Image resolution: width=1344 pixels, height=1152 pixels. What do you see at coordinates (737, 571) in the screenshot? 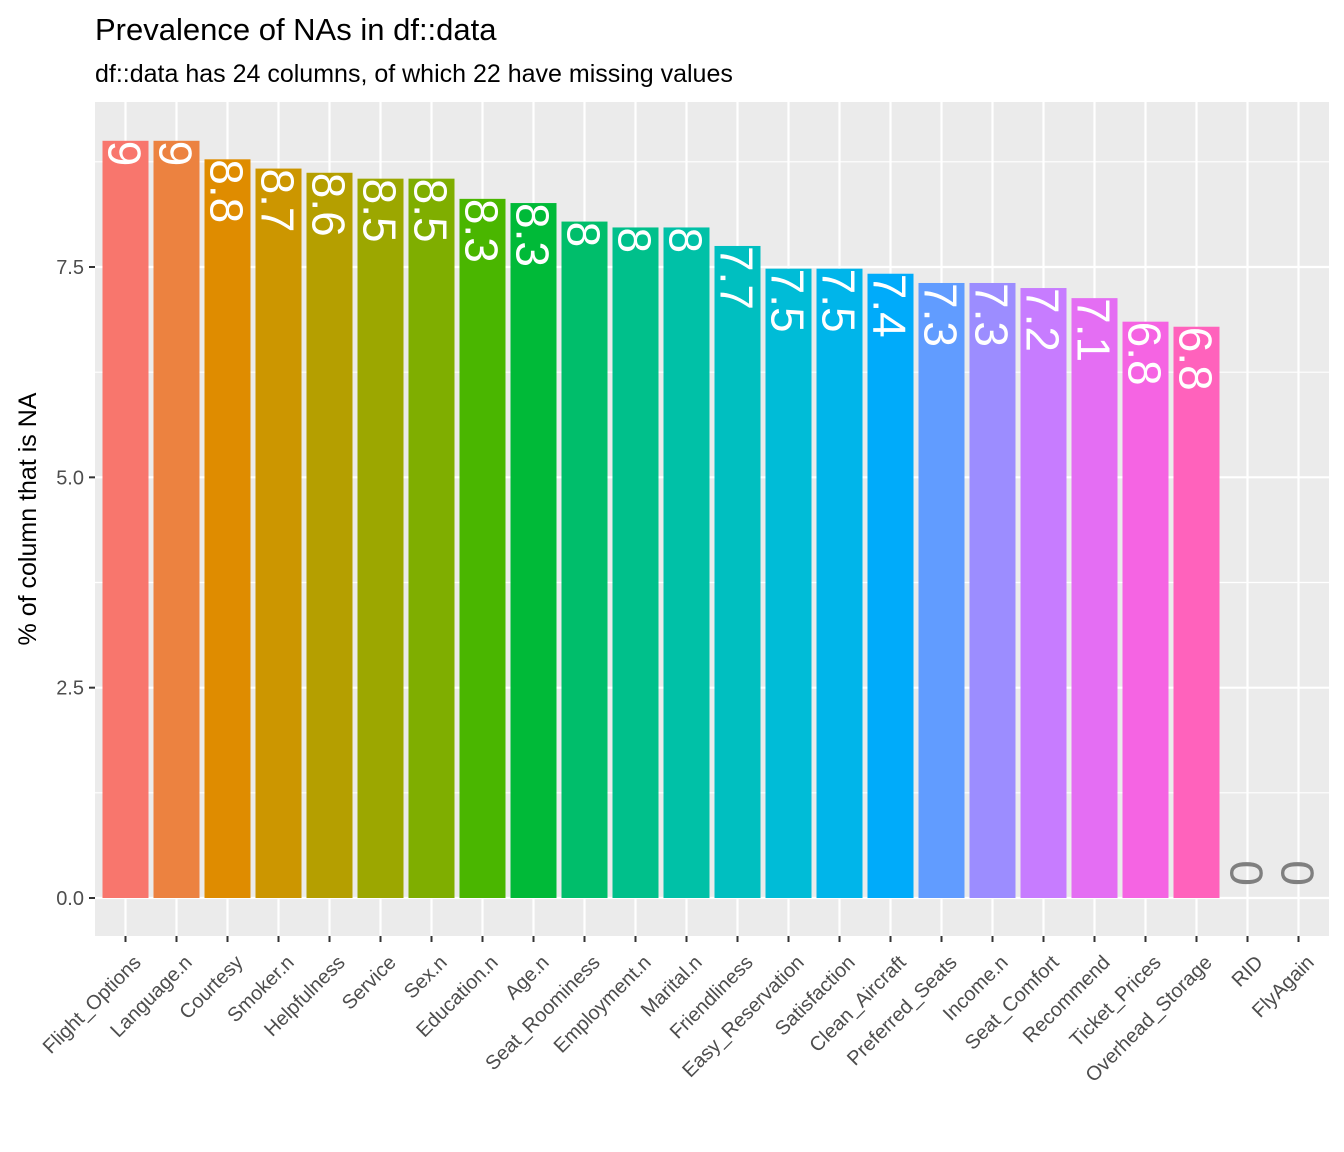
I see `bar-Friendliness` at bounding box center [737, 571].